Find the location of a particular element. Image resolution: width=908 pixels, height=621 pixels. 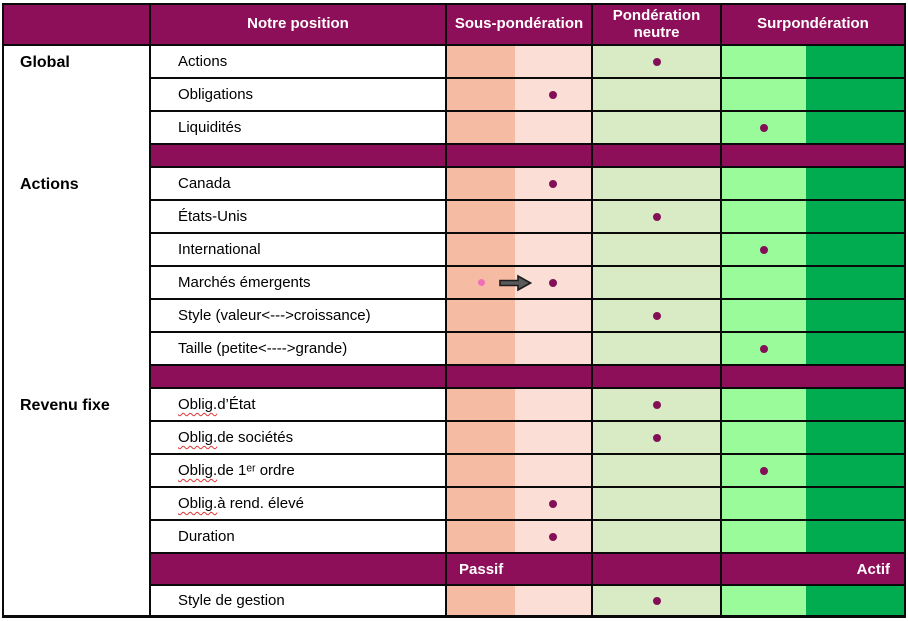

passive-label: Passif is located at coordinates (520, 569).